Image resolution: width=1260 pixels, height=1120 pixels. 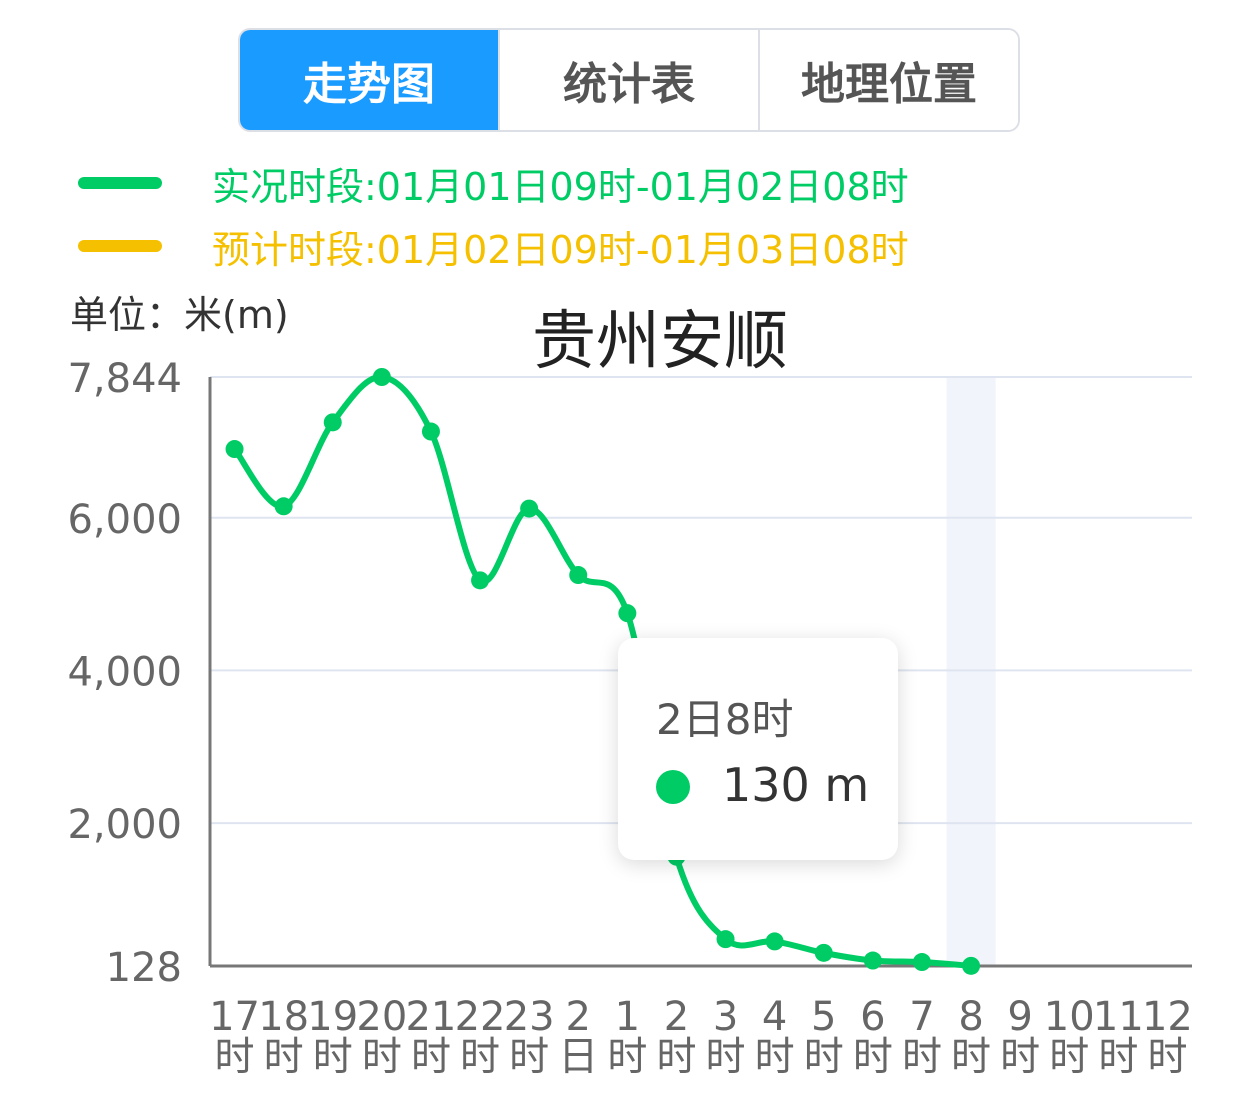 I want to click on tooltip-time: 2日8时, so click(x=725, y=719).